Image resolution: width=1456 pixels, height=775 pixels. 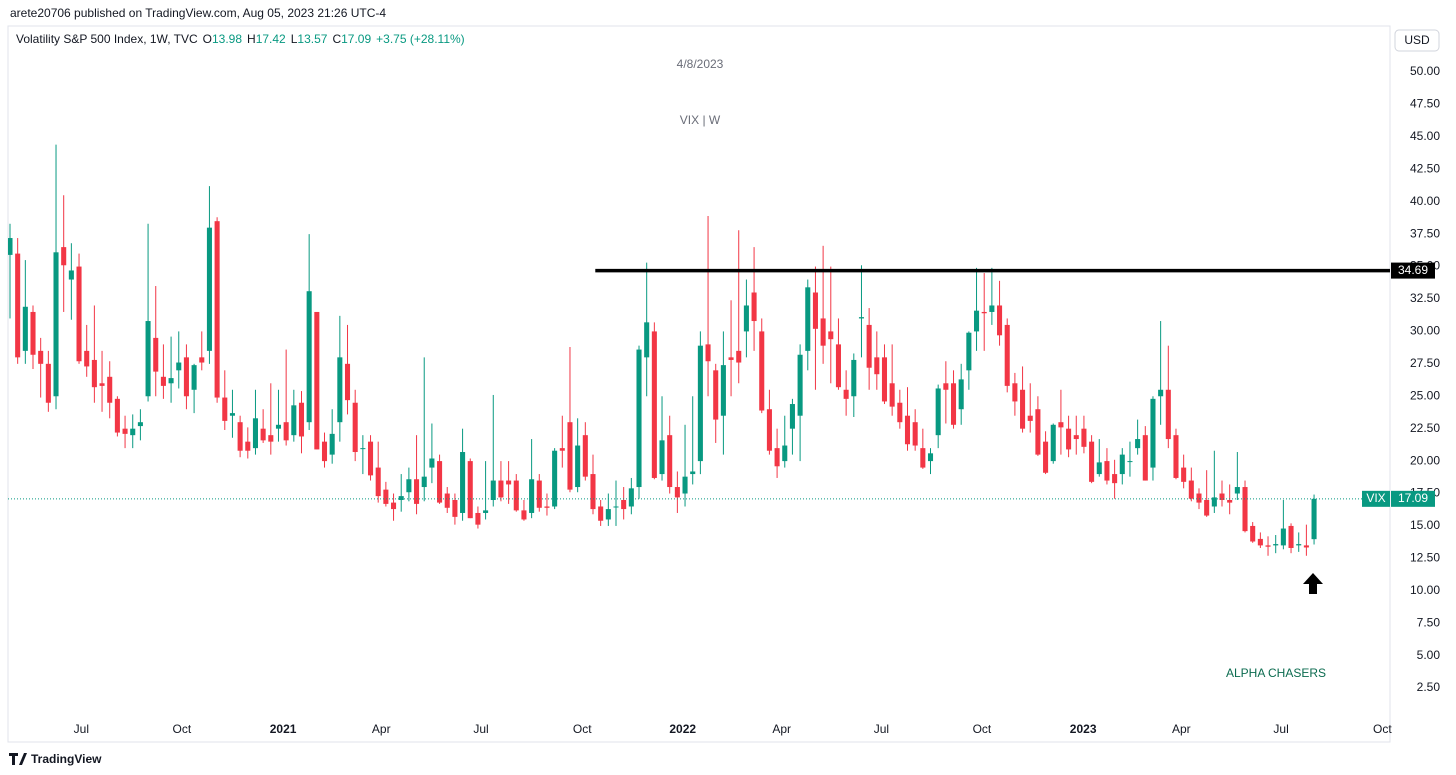 What do you see at coordinates (1425, 298) in the screenshot?
I see `y-tick-label: 32.50` at bounding box center [1425, 298].